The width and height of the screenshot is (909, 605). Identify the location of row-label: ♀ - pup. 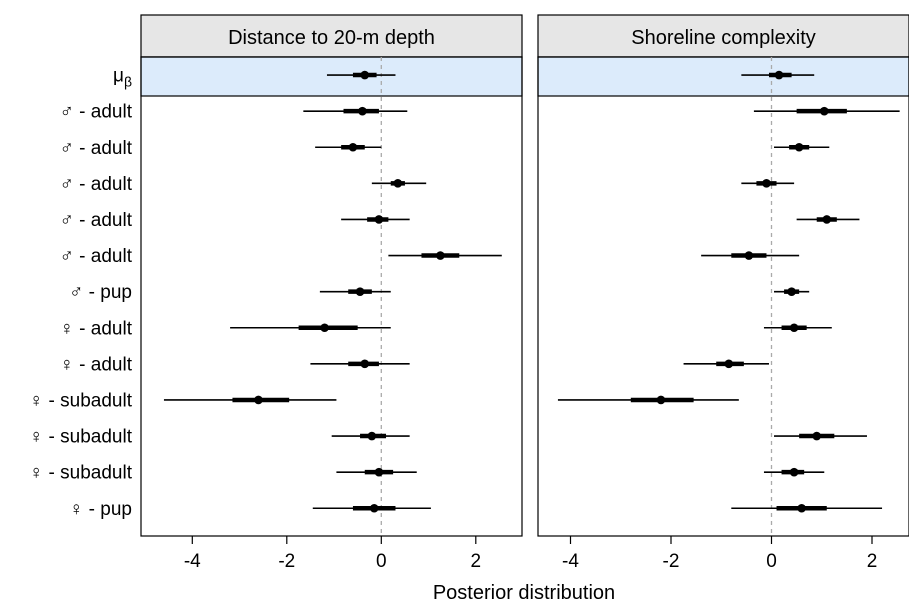
(100, 509).